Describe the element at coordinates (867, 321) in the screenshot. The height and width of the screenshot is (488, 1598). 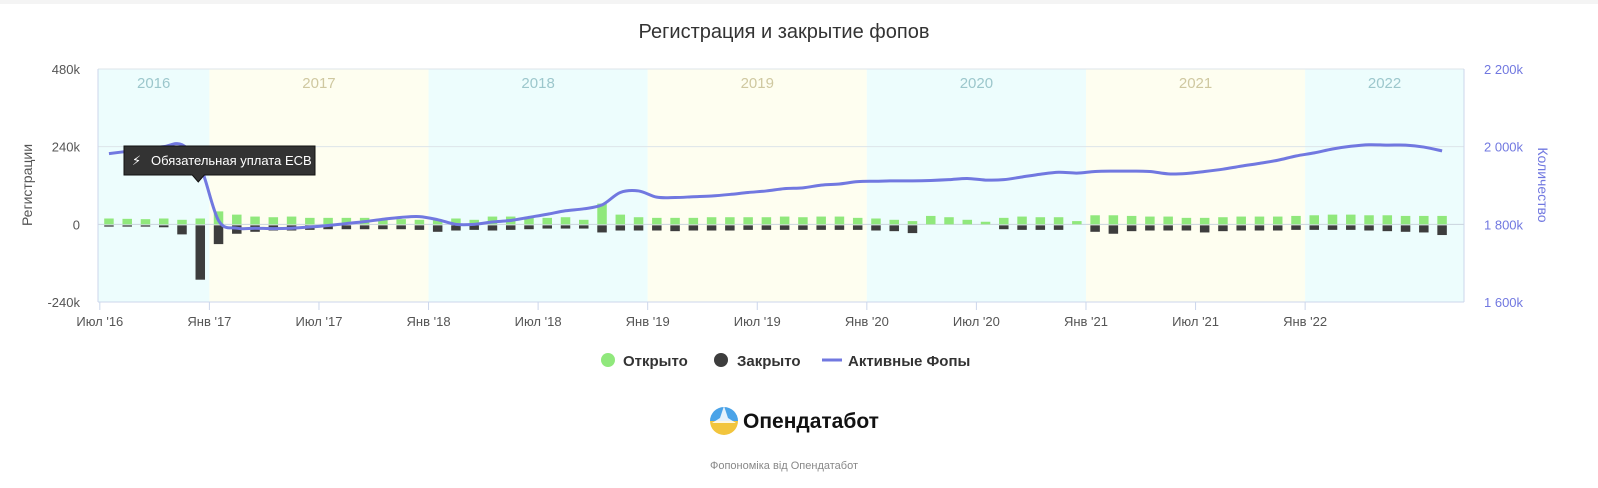
I see `x-tick-label: Янв '20` at that location.